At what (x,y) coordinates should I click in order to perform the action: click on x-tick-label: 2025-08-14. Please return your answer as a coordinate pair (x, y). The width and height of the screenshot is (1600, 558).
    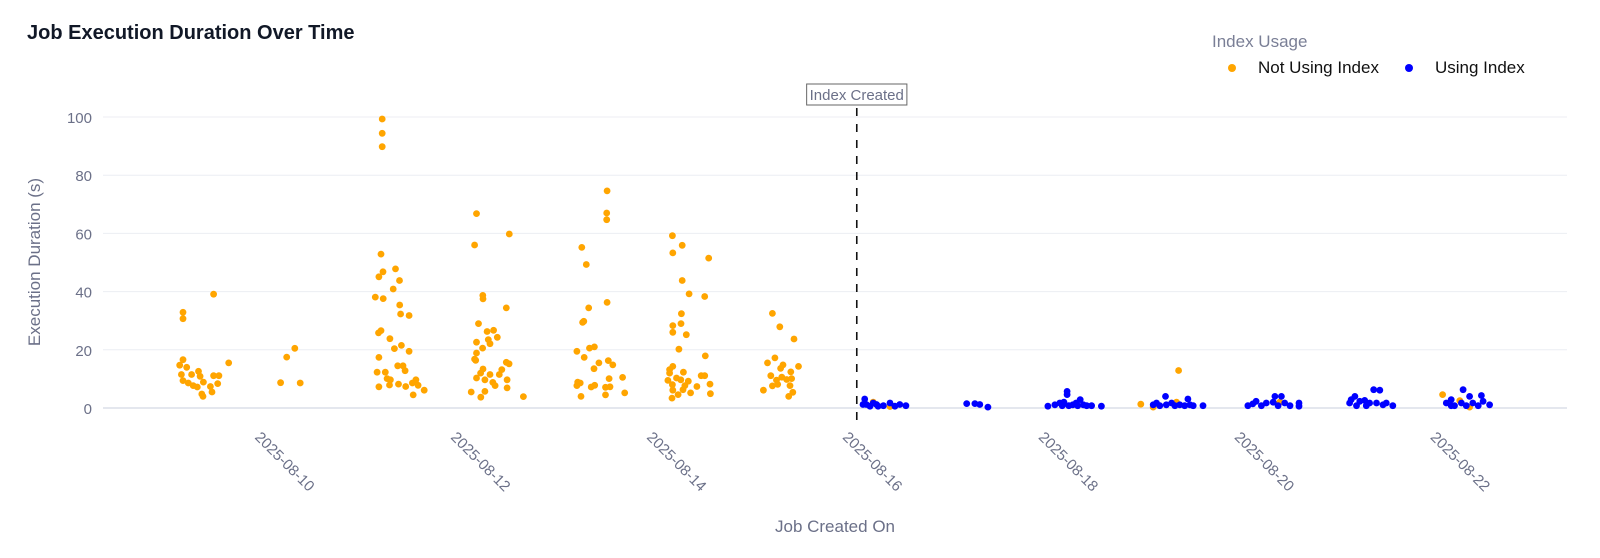
    Looking at the image, I should click on (676, 462).